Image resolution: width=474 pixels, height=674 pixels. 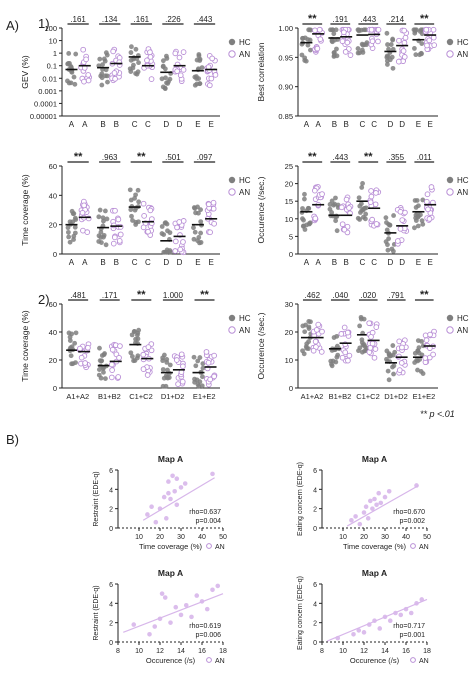 What do you see at coordinates (285, 87) in the screenshot?
I see `y-tick-label: 0.90` at bounding box center [285, 87].